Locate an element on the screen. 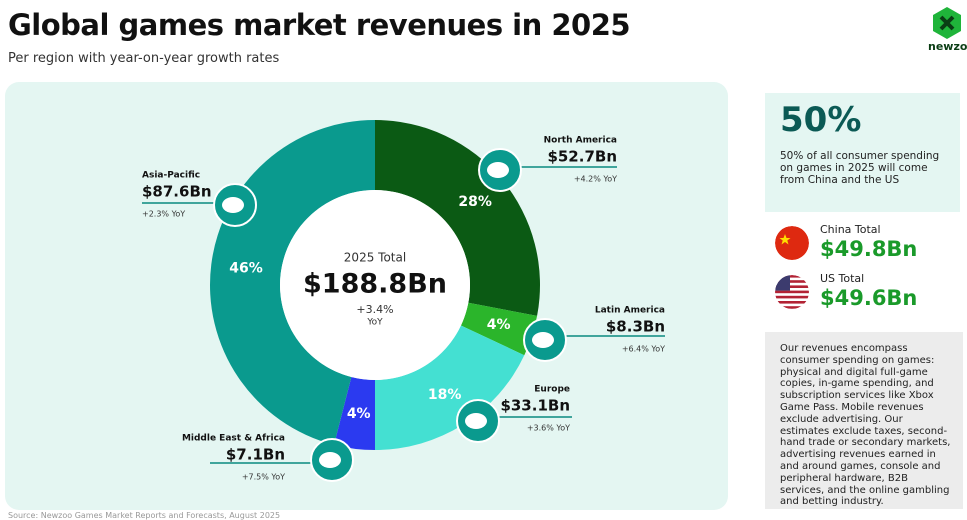  us-value: $49.6Bn is located at coordinates (869, 298).